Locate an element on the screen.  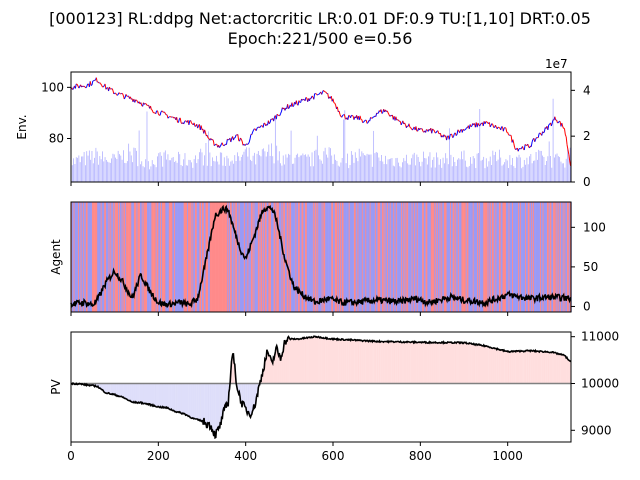
x-tick-label: 200 is located at coordinates (158, 456).